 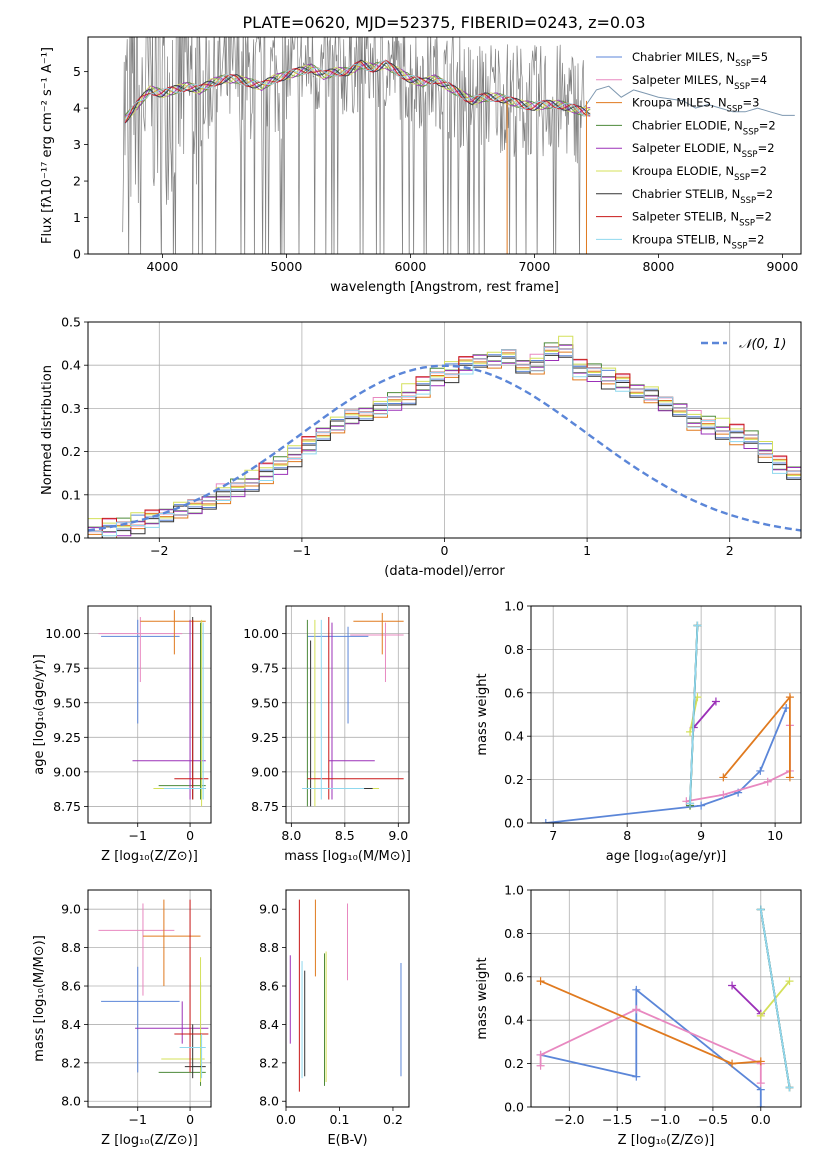 What do you see at coordinates (534, 266) in the screenshot?
I see `x-tick-label: 7000` at bounding box center [534, 266].